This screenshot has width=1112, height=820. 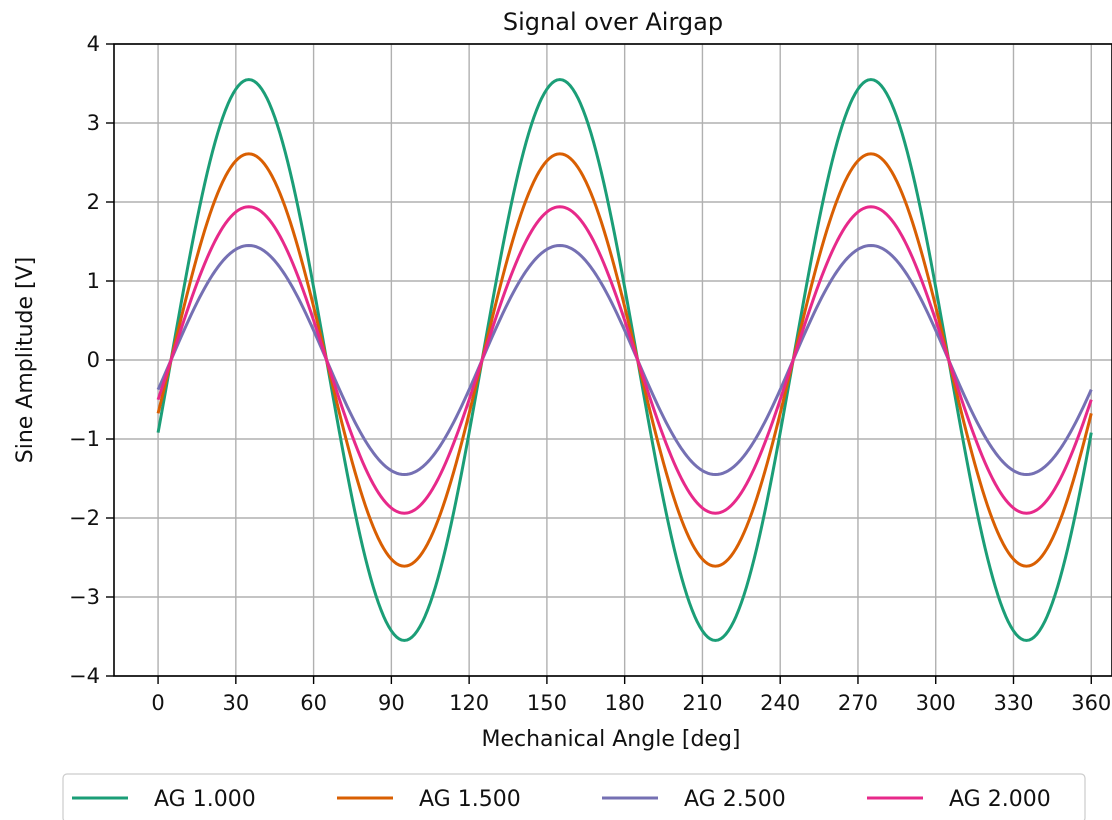 What do you see at coordinates (93, 281) in the screenshot?
I see `y-tick-label: 1` at bounding box center [93, 281].